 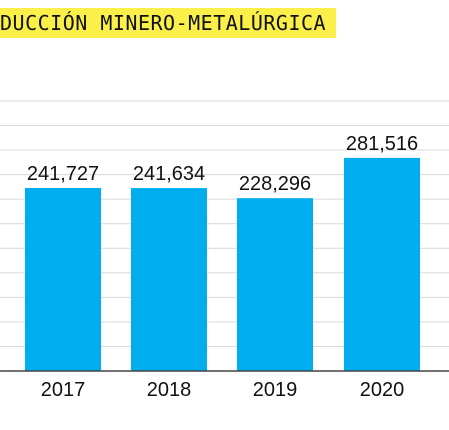 What do you see at coordinates (275, 184) in the screenshot?
I see `data-label-2019: 228,296` at bounding box center [275, 184].